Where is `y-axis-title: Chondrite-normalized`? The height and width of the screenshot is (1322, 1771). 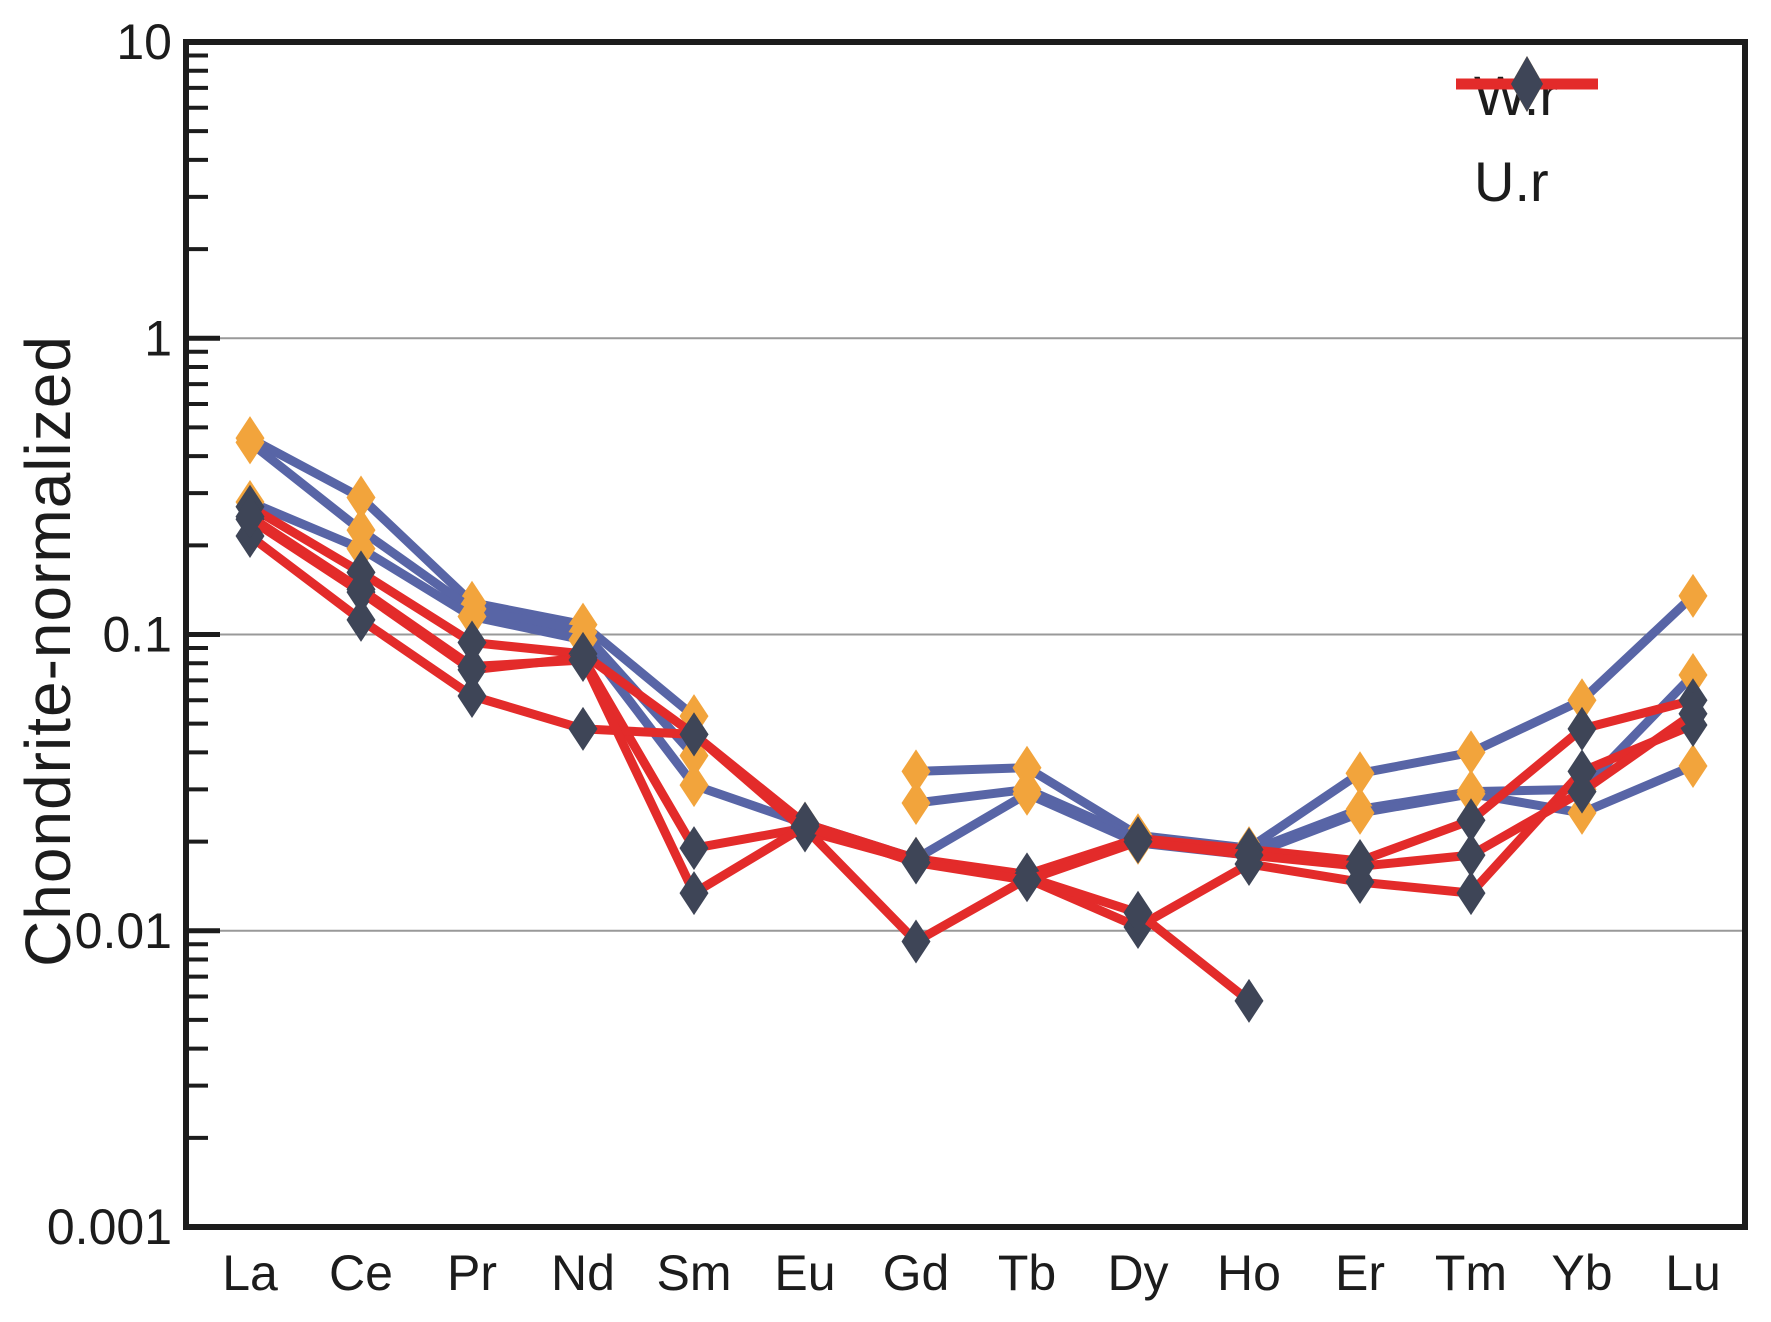 y-axis-title: Chondrite-normalized is located at coordinates (48, 651).